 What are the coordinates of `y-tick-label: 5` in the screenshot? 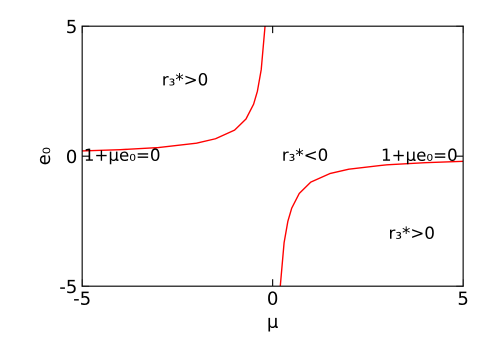 It's located at (71, 27).